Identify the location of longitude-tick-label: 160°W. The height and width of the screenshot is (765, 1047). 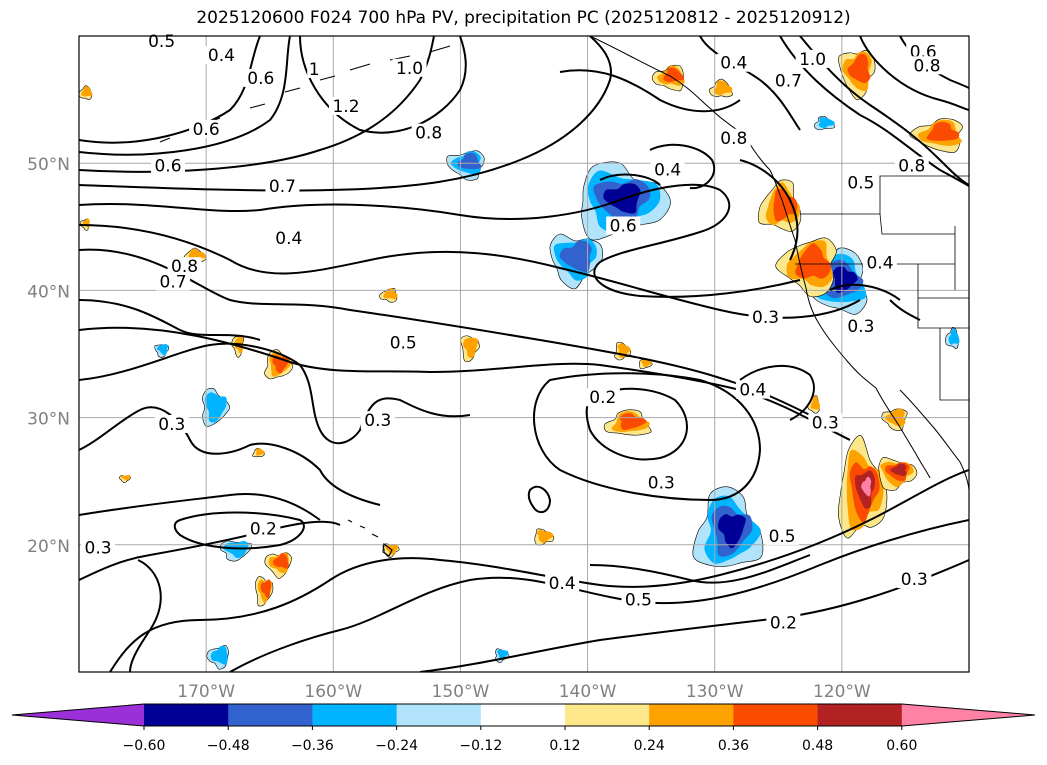
(333, 692).